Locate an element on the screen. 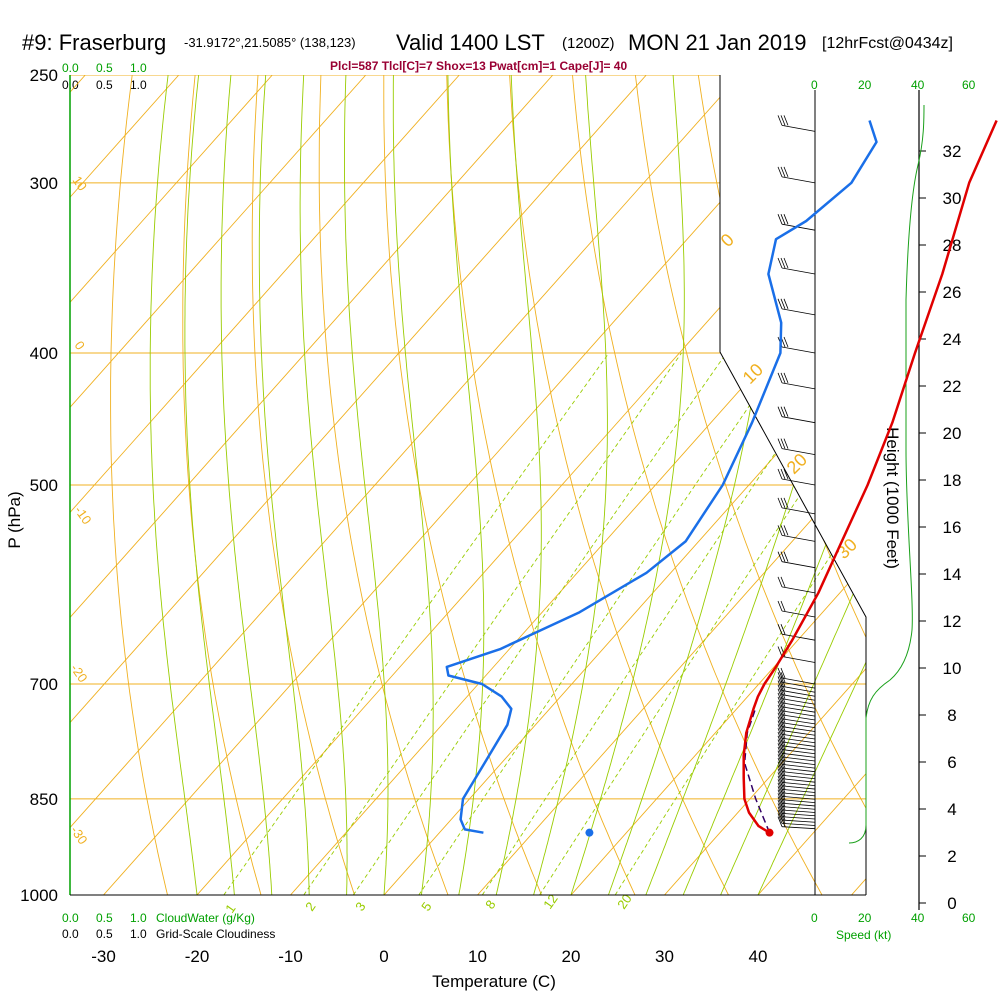 The width and height of the screenshot is (1000, 1000). height-tick-label: 18 is located at coordinates (952, 480).